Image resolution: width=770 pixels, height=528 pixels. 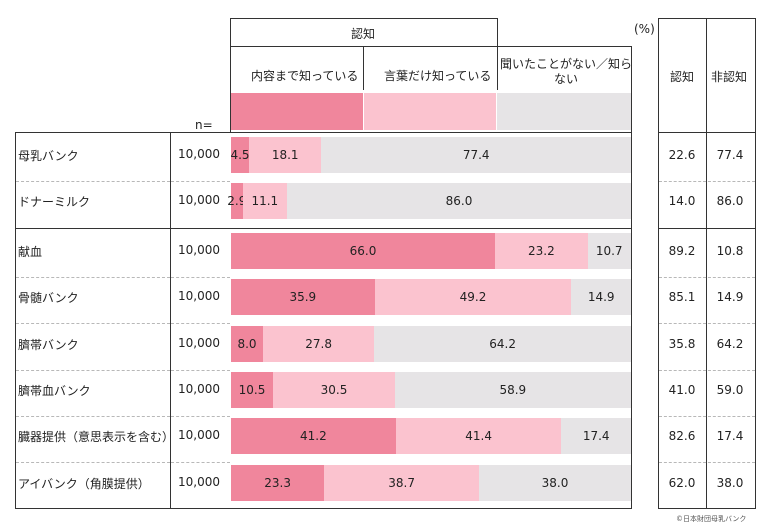 What do you see at coordinates (682, 483) in the screenshot?
I see `aware-value: 62.0` at bounding box center [682, 483].